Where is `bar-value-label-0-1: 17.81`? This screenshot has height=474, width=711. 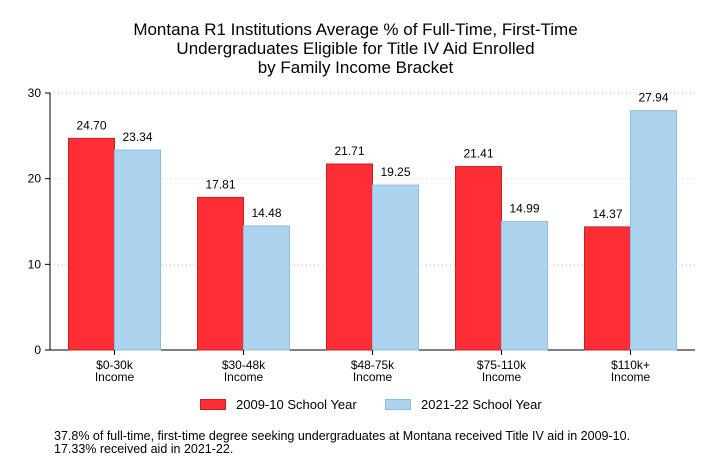 bar-value-label-0-1: 17.81 is located at coordinates (220, 184).